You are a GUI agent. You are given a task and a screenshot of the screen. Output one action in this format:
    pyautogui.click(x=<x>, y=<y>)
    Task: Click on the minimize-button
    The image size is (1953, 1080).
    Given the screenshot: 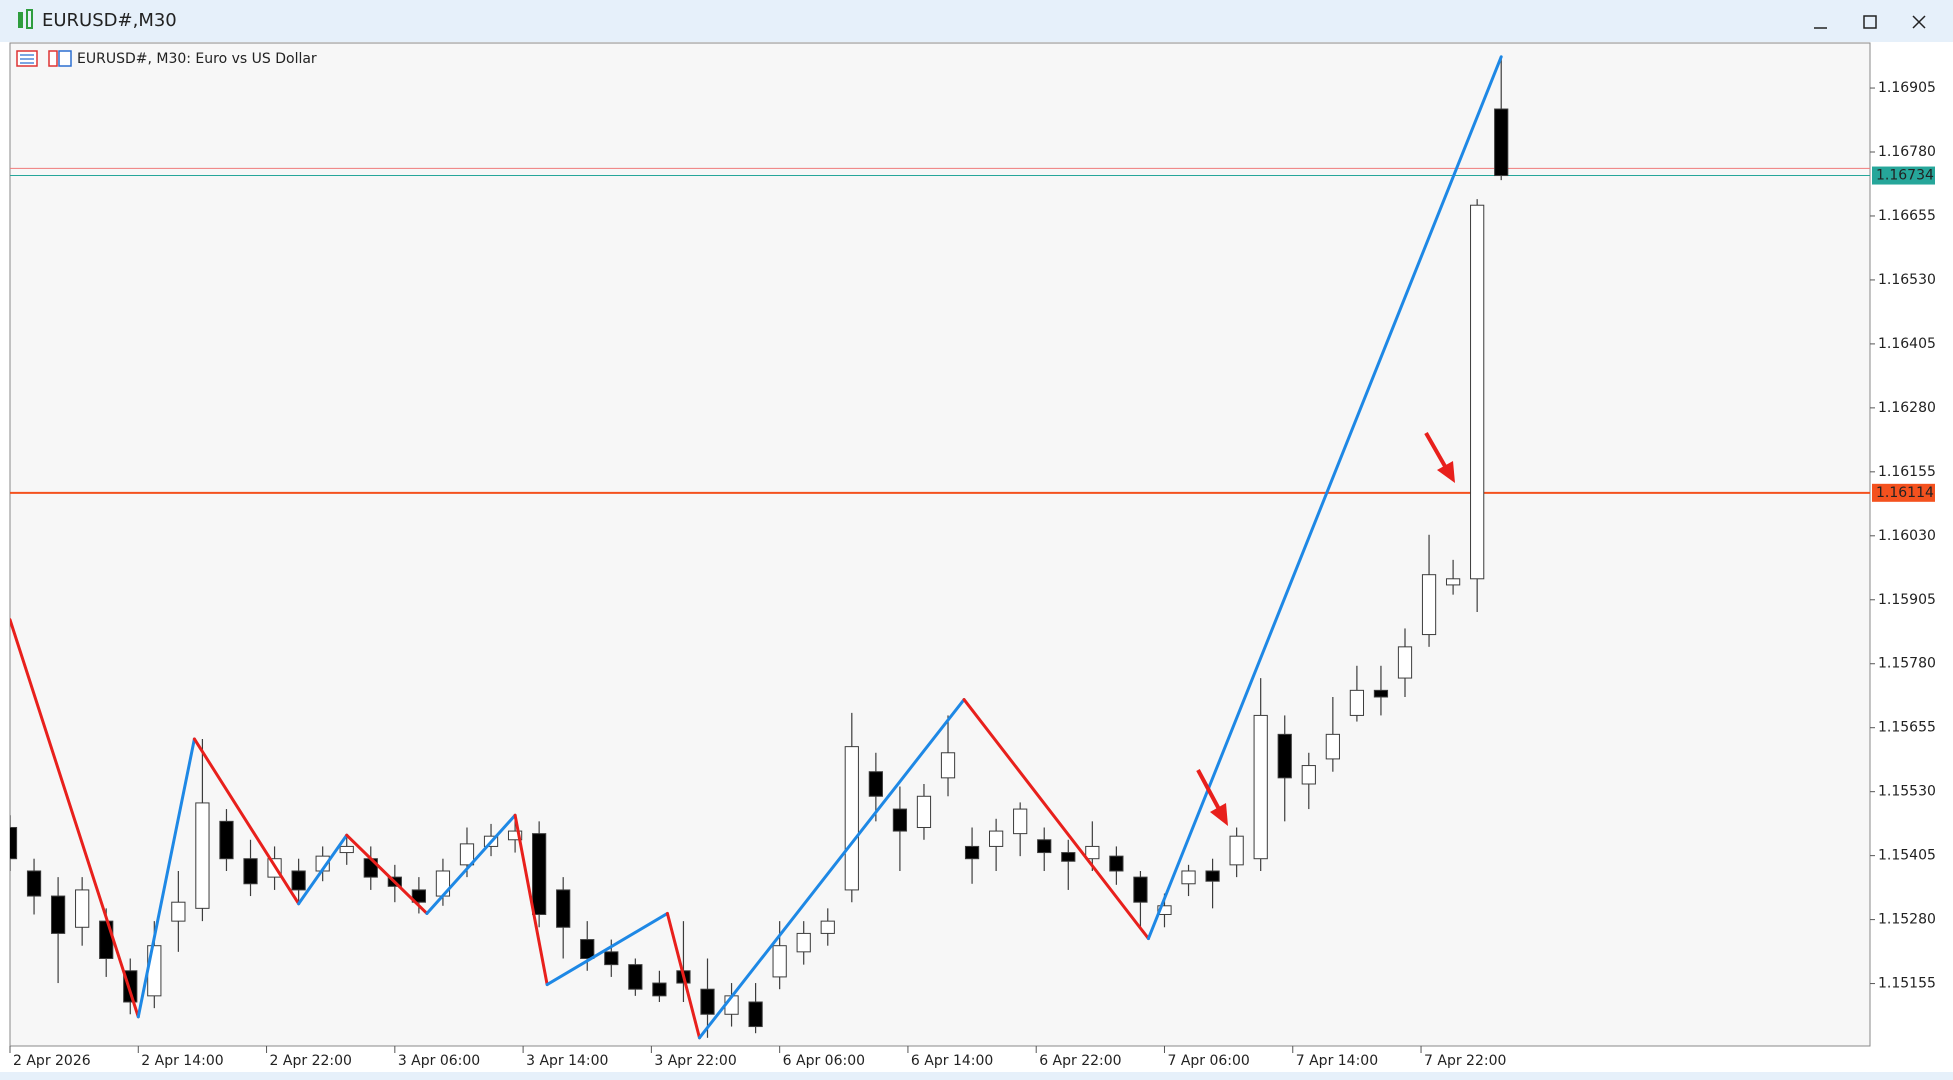 What is the action you would take?
    pyautogui.click(x=1820, y=21)
    